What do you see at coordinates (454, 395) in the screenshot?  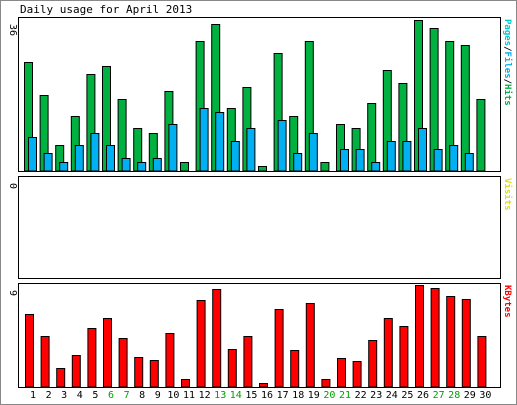 I see `x-tick-day-28: 28` at bounding box center [454, 395].